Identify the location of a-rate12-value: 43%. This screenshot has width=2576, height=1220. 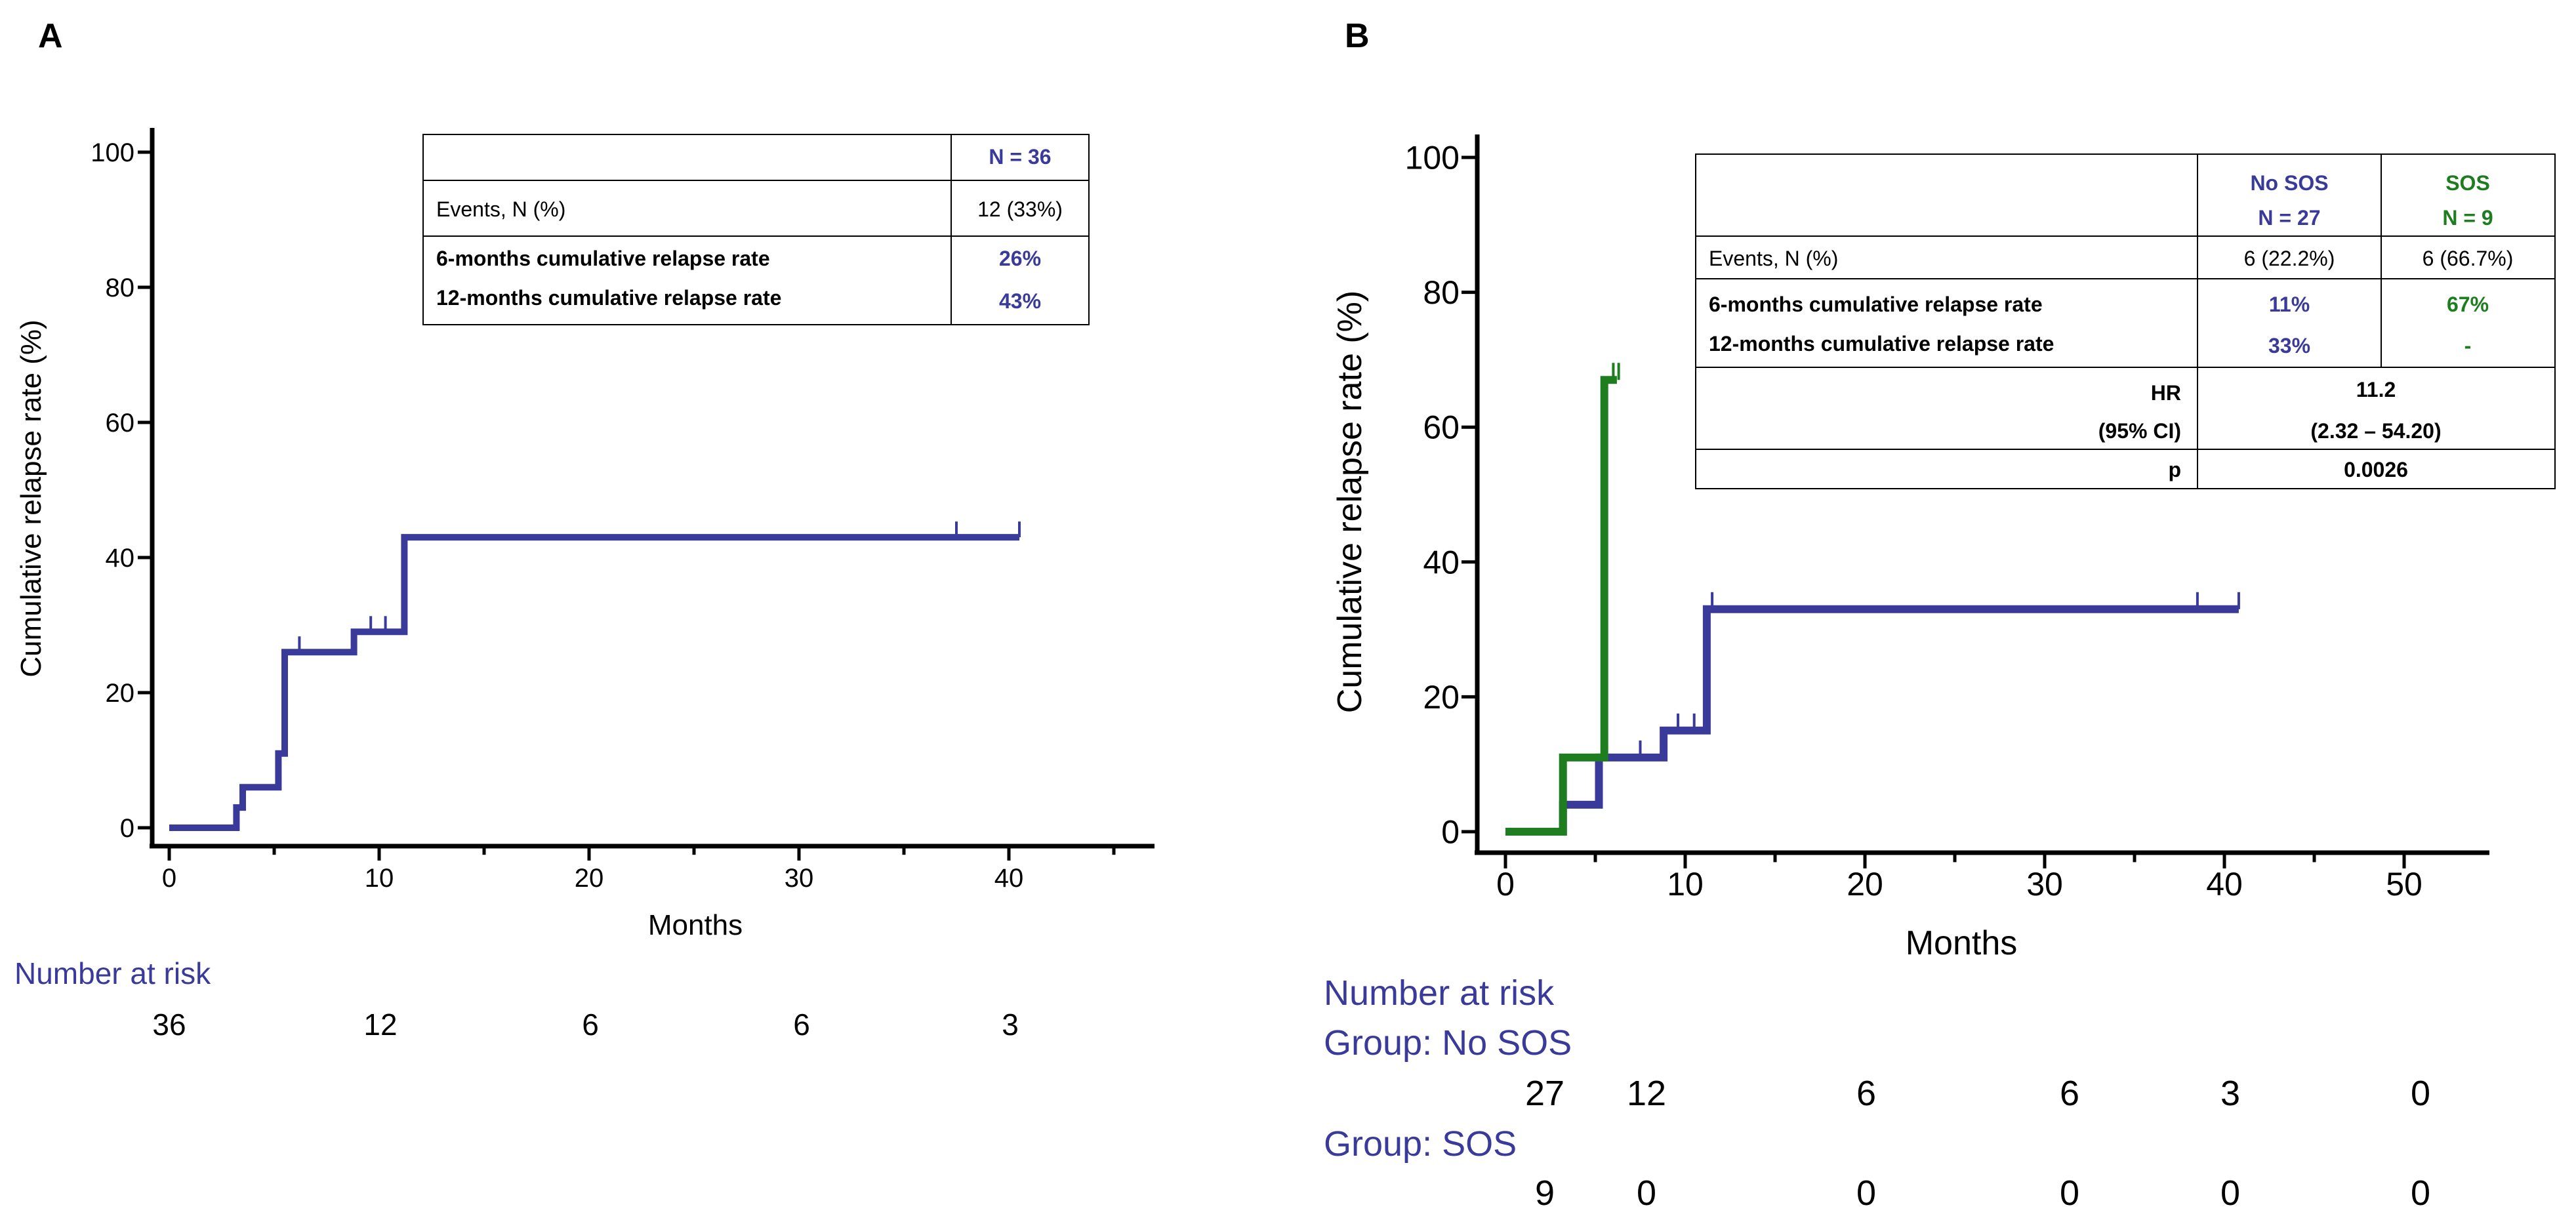
(1020, 301).